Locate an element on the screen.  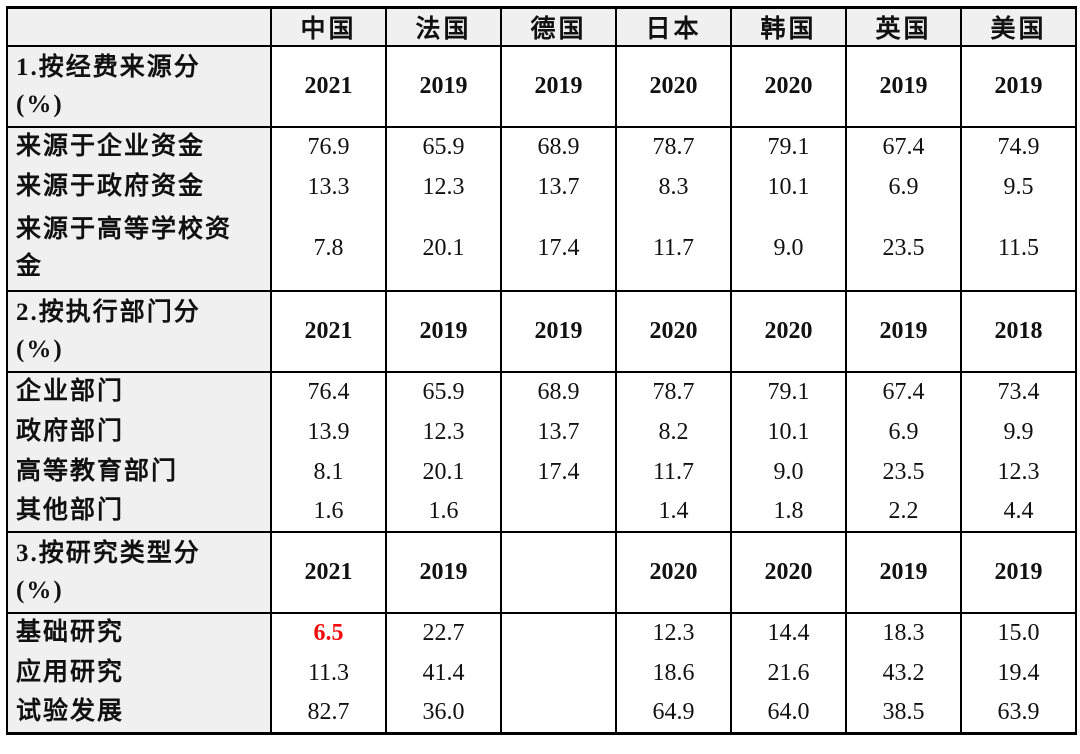
value-cell: 4.4 is located at coordinates (1018, 512).